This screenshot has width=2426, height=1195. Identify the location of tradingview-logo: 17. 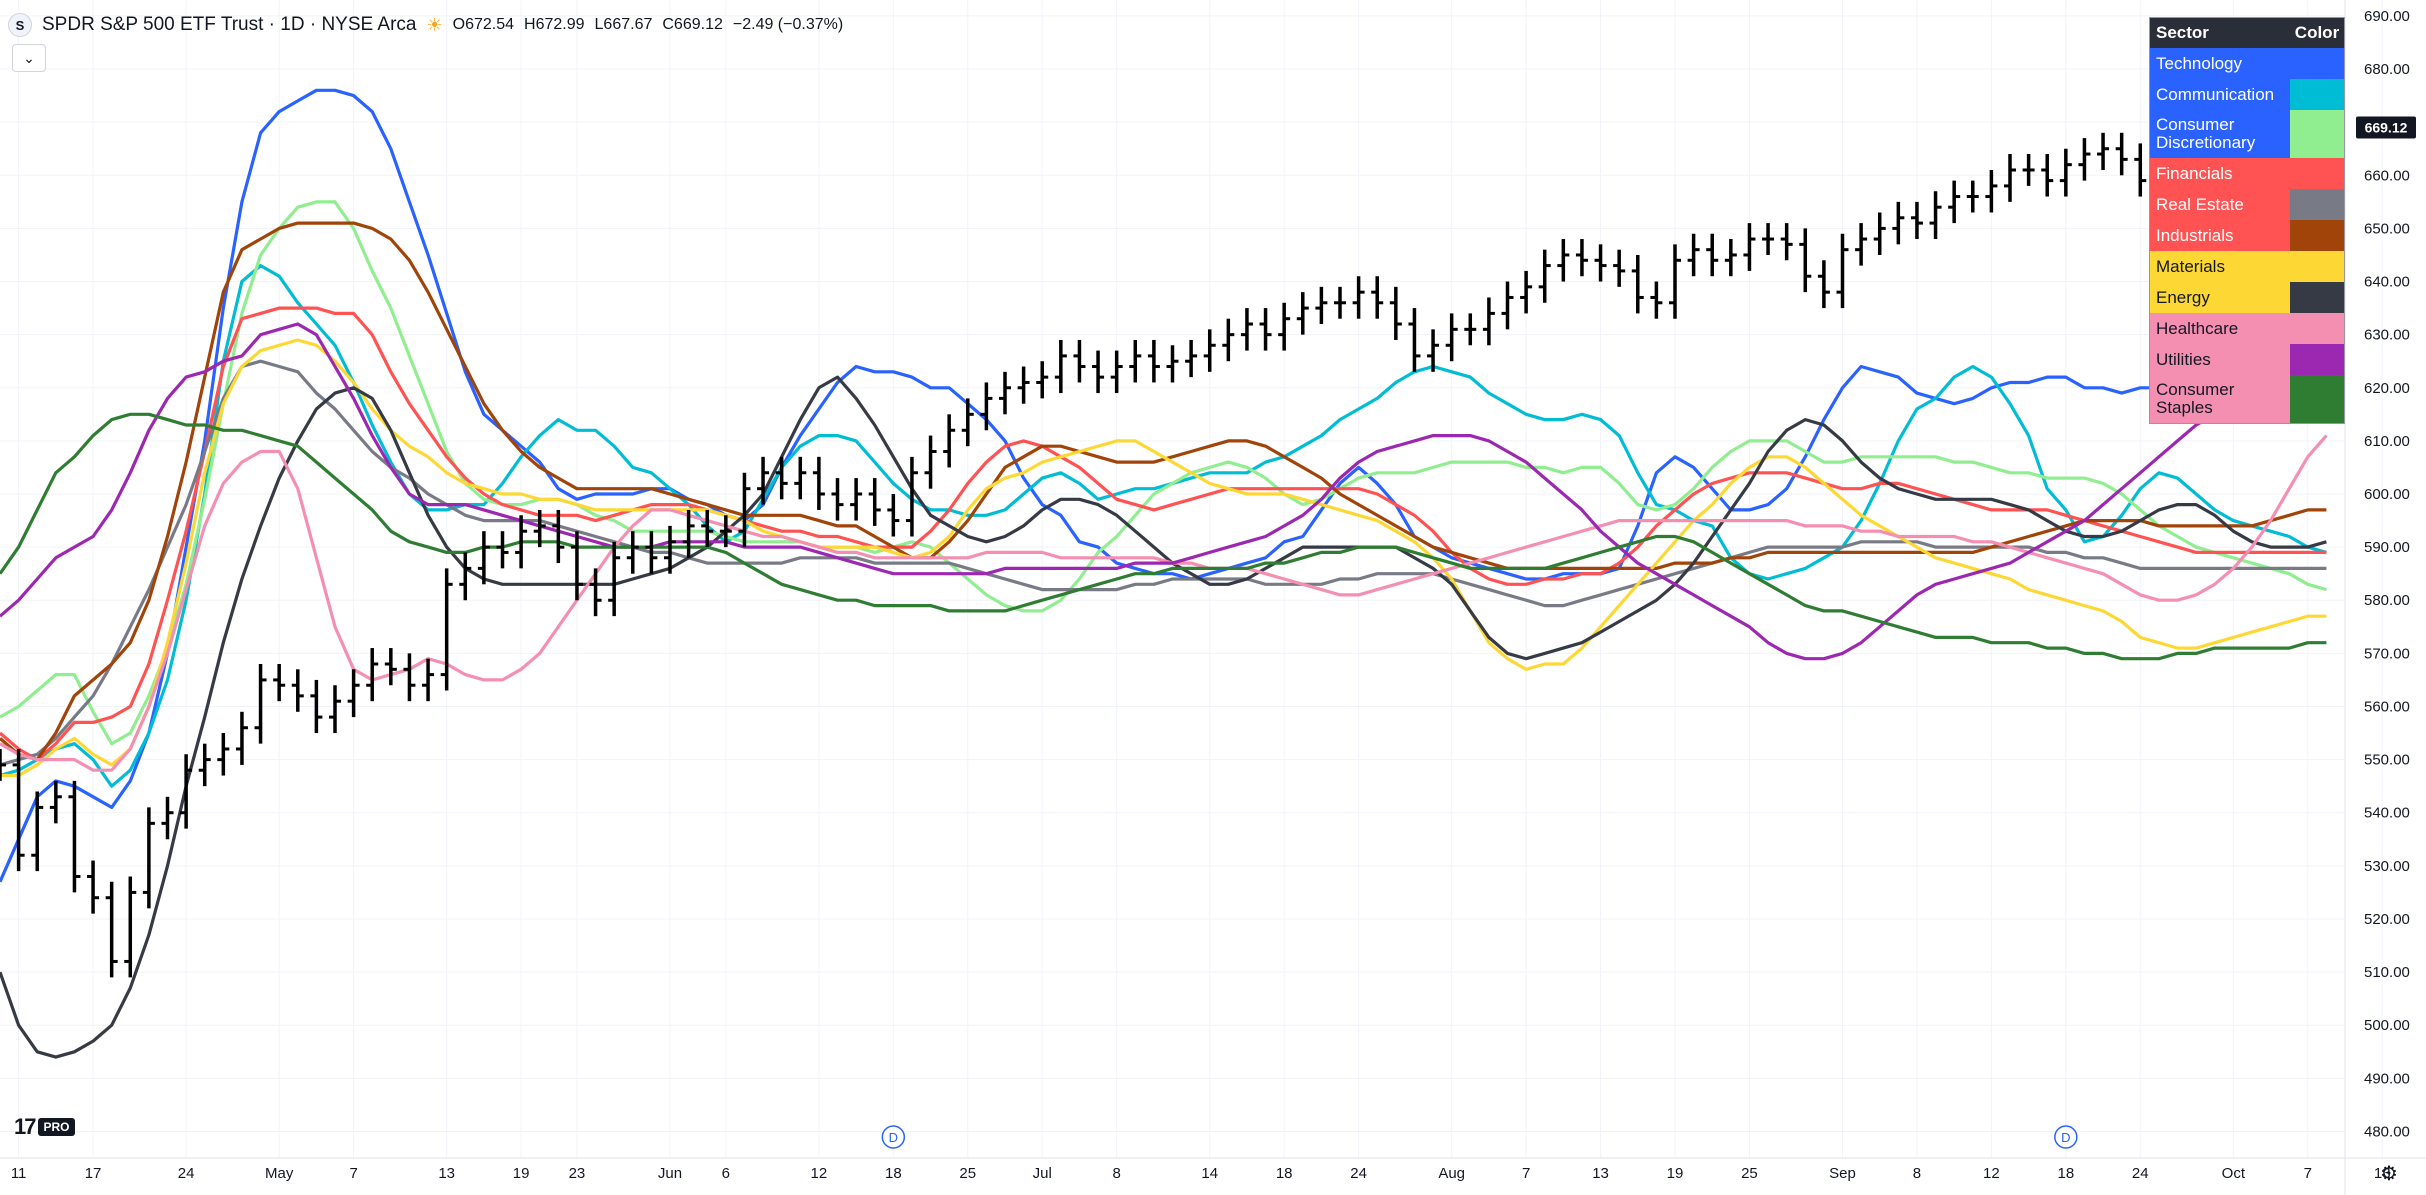
(25, 1126).